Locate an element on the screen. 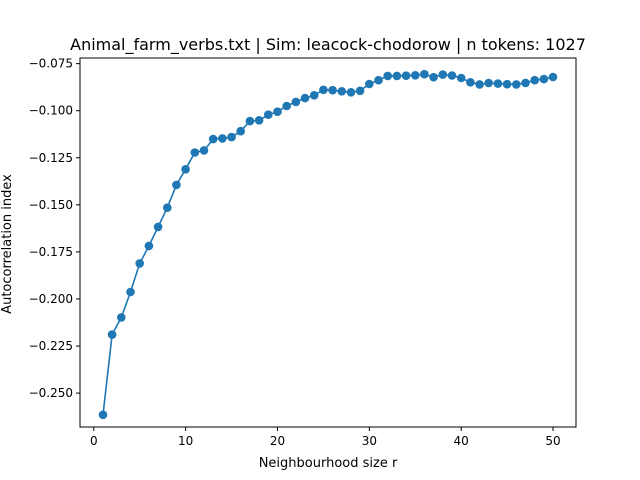 This screenshot has width=640, height=480. x-tick-label: 50 is located at coordinates (552, 441).